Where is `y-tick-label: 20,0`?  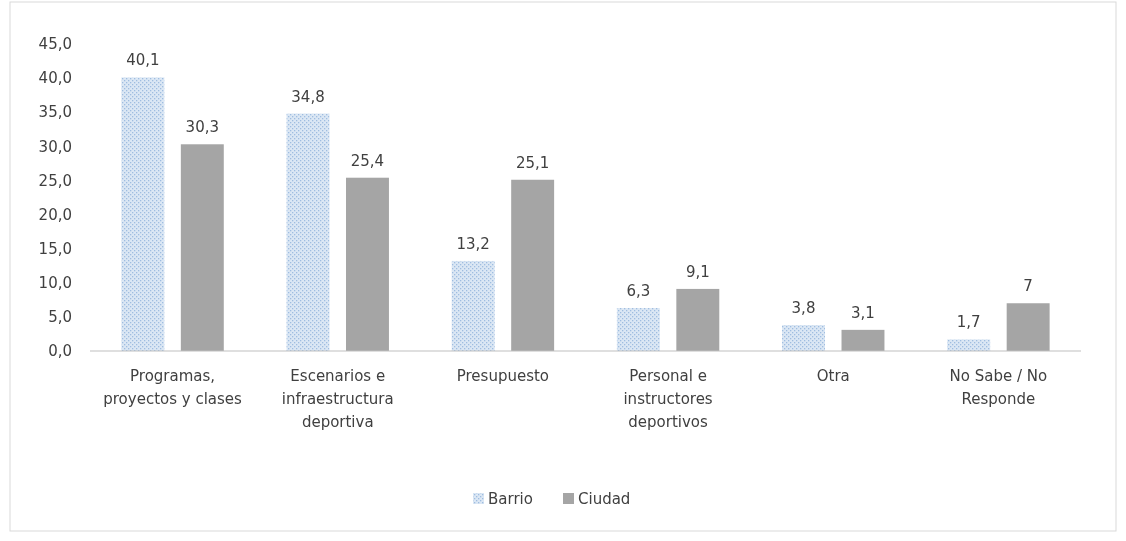 y-tick-label: 20,0 is located at coordinates (55, 214).